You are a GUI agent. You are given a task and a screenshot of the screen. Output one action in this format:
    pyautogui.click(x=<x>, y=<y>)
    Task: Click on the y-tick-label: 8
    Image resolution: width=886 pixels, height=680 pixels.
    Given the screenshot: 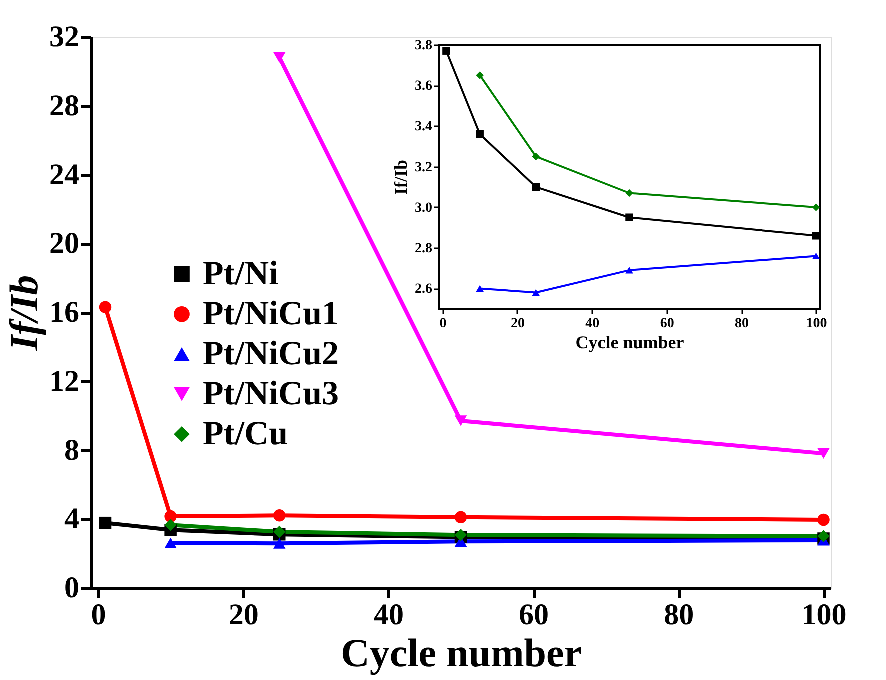 What is the action you would take?
    pyautogui.click(x=72, y=450)
    